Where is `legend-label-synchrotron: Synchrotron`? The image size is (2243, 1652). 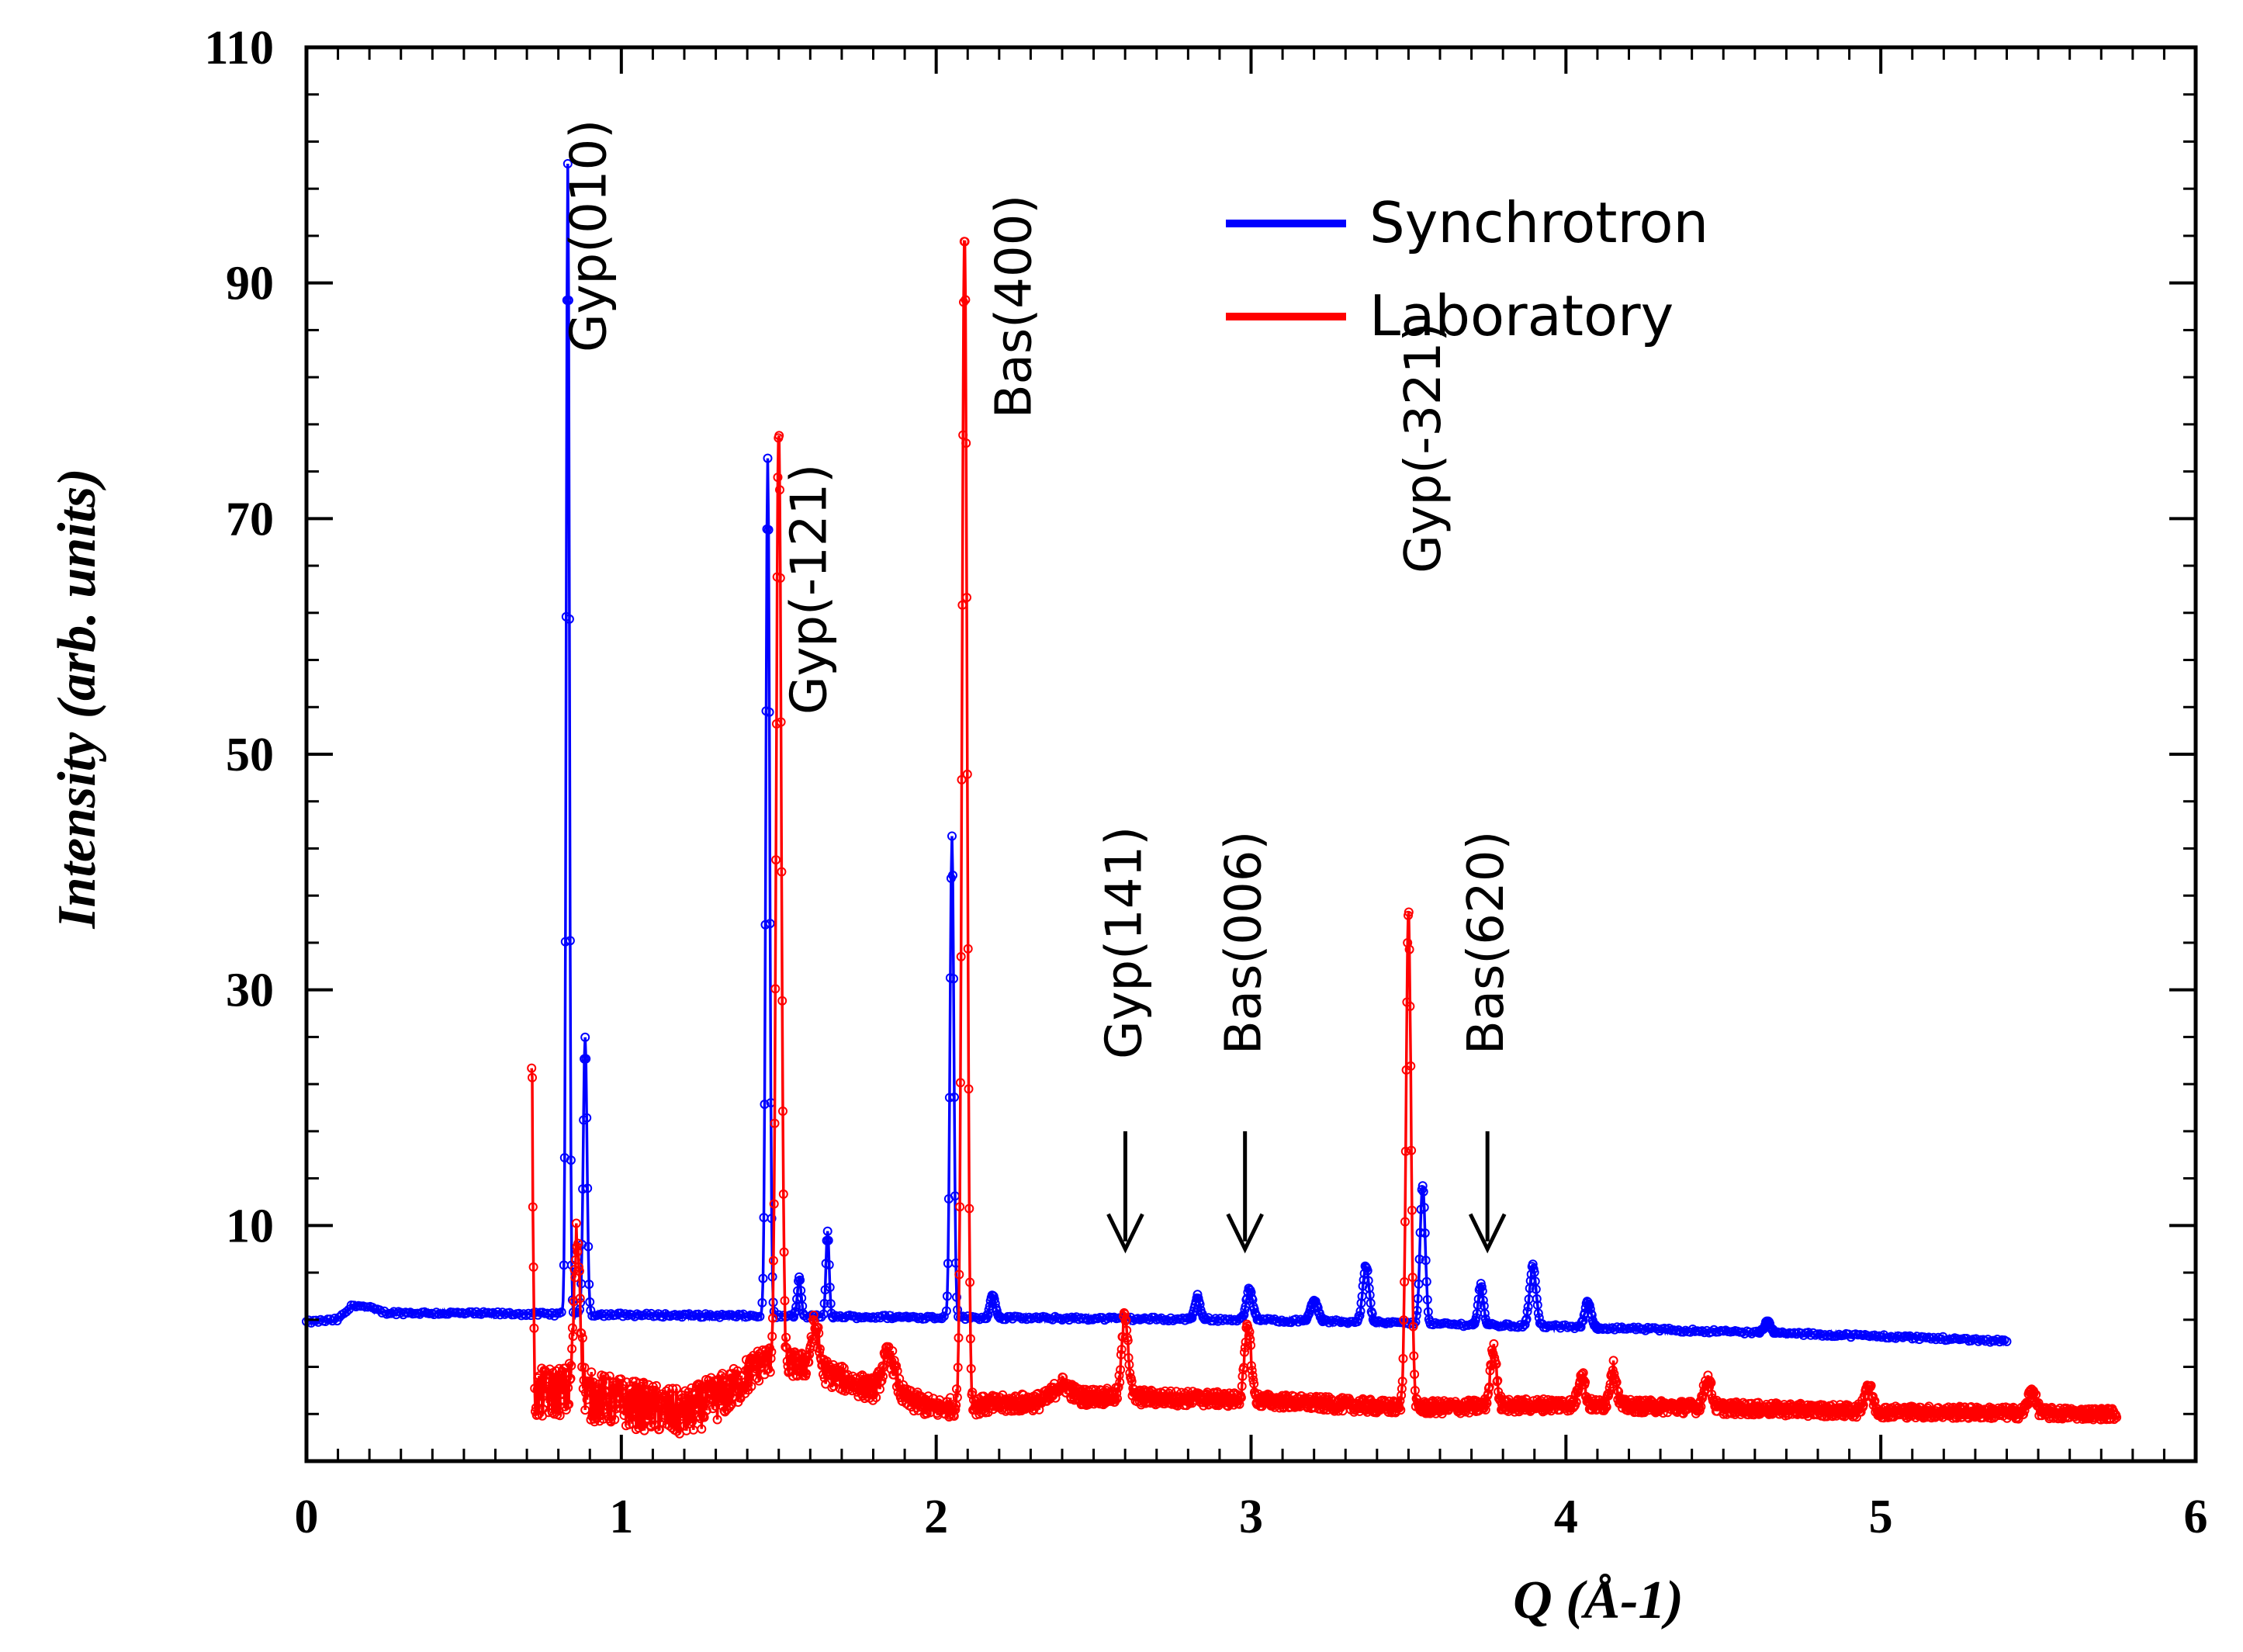 legend-label-synchrotron: Synchrotron is located at coordinates (1538, 222).